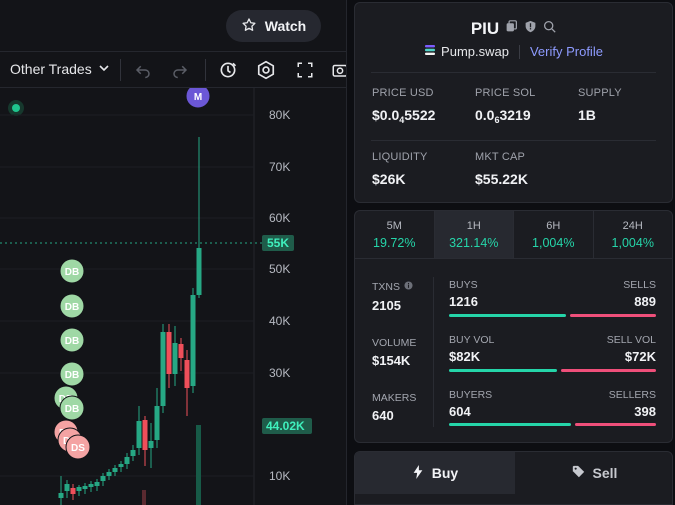  I want to click on buy-volume-label: BUY VOL, so click(472, 340).